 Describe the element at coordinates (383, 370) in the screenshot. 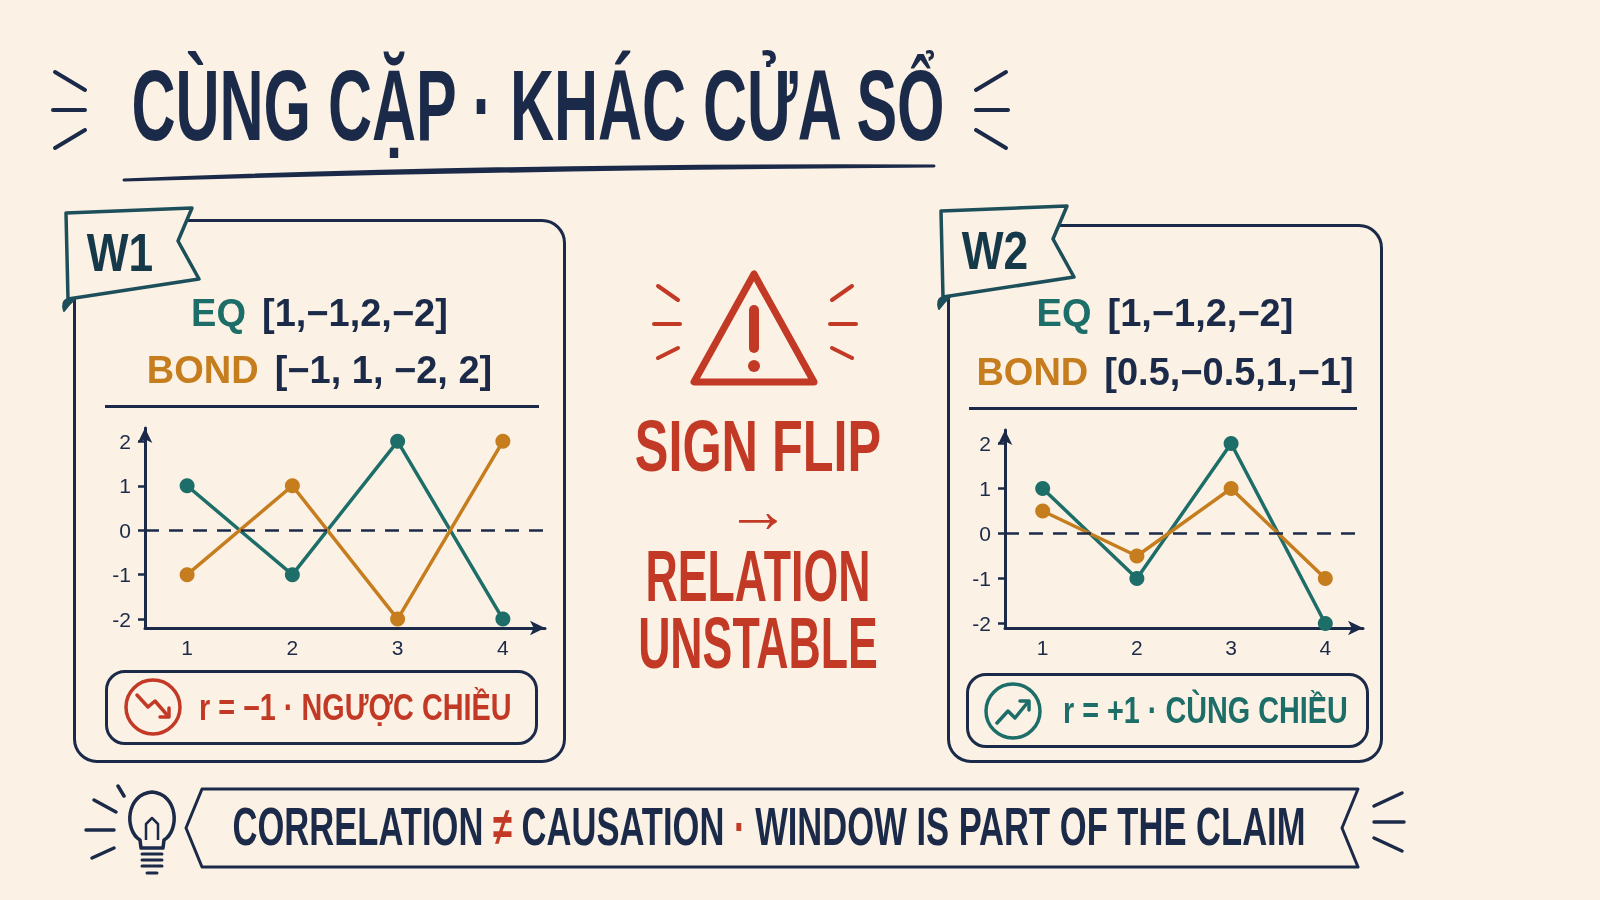

I see `text: [−1, 1, −2, 2]` at that location.